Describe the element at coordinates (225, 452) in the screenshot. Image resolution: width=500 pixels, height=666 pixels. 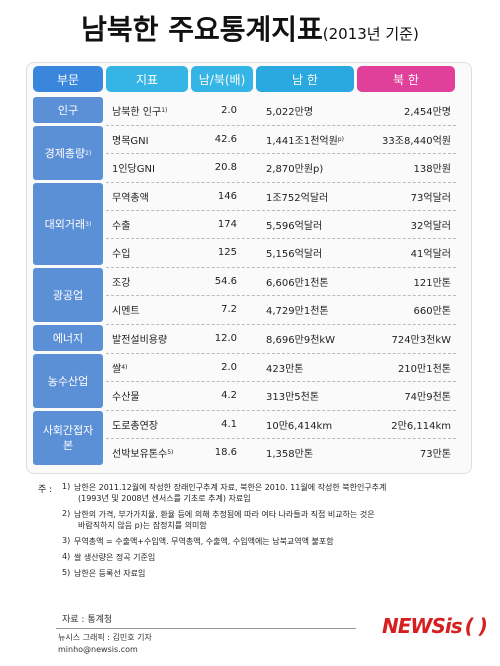
I see `ratio: 18.6` at that location.